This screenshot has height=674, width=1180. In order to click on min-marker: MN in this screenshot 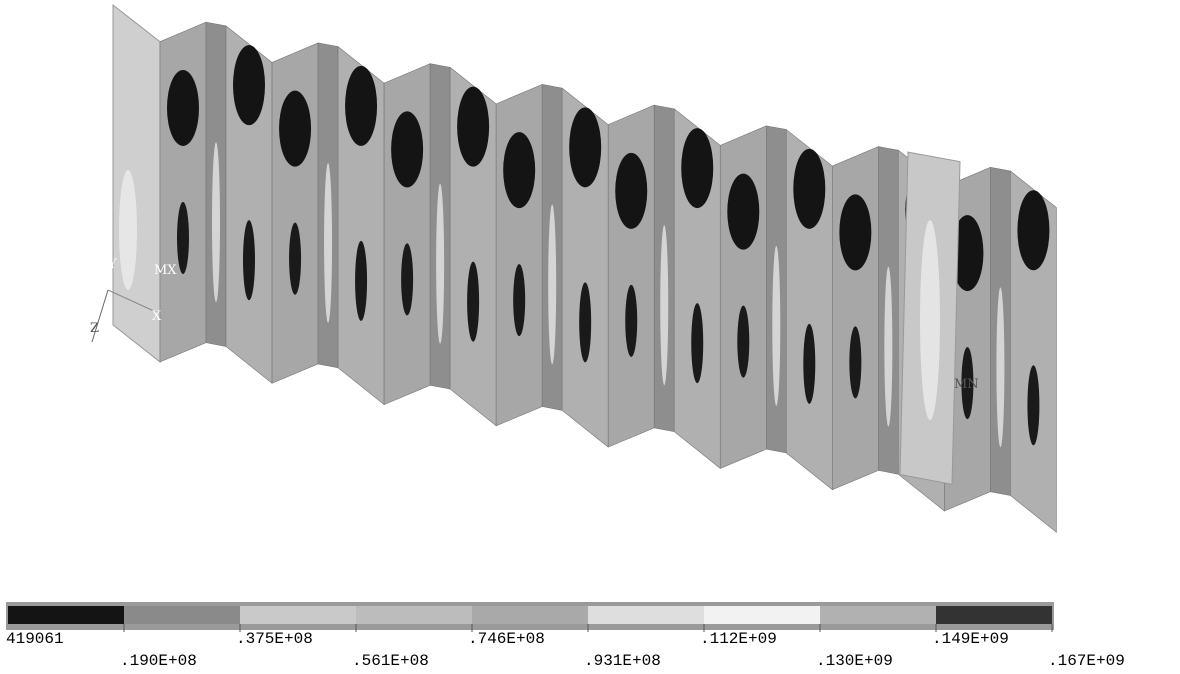, I will do `click(966, 384)`.